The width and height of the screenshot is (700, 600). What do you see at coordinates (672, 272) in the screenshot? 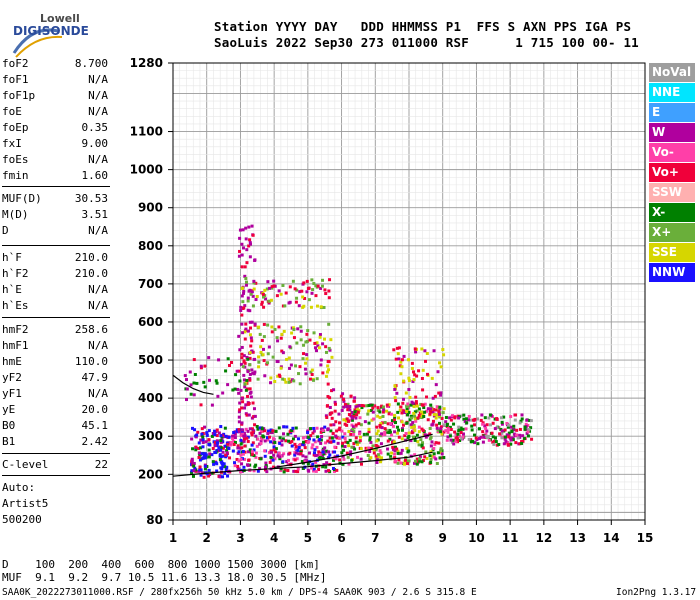
I see `legend-item-nnw: NNW` at bounding box center [672, 272].